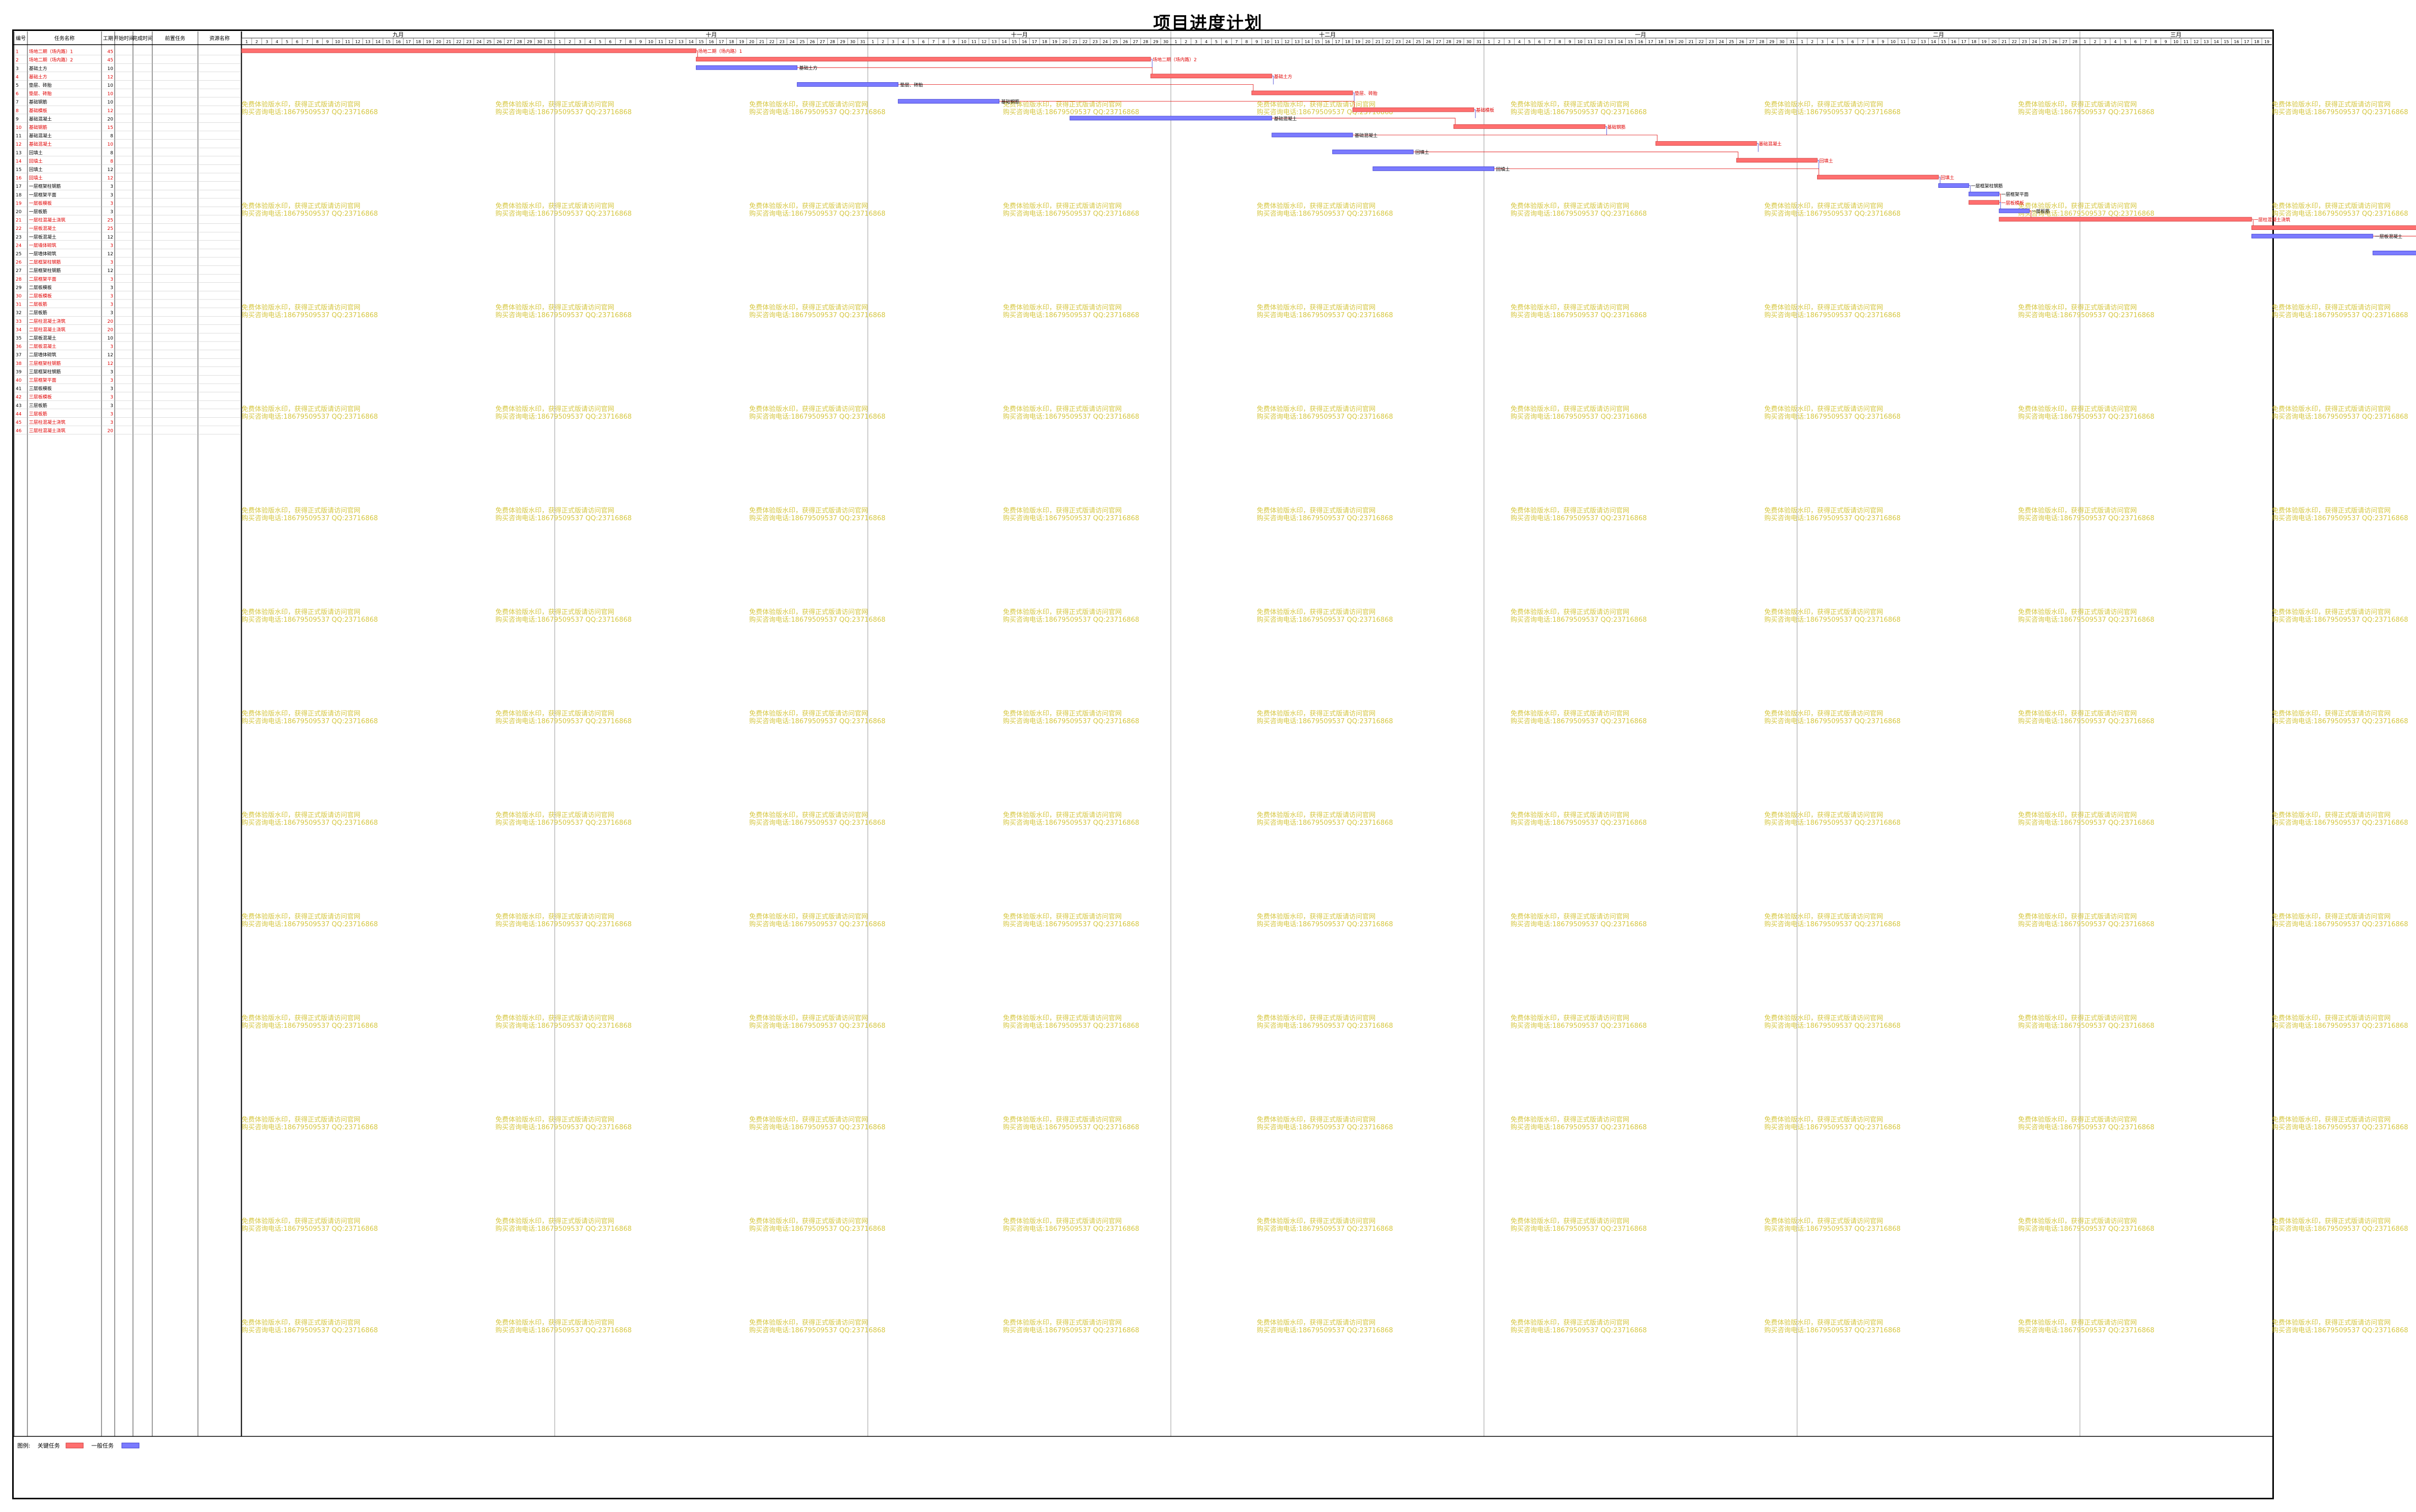 The height and width of the screenshot is (1512, 2416). I want to click on day-label: 16, so click(1327, 42).